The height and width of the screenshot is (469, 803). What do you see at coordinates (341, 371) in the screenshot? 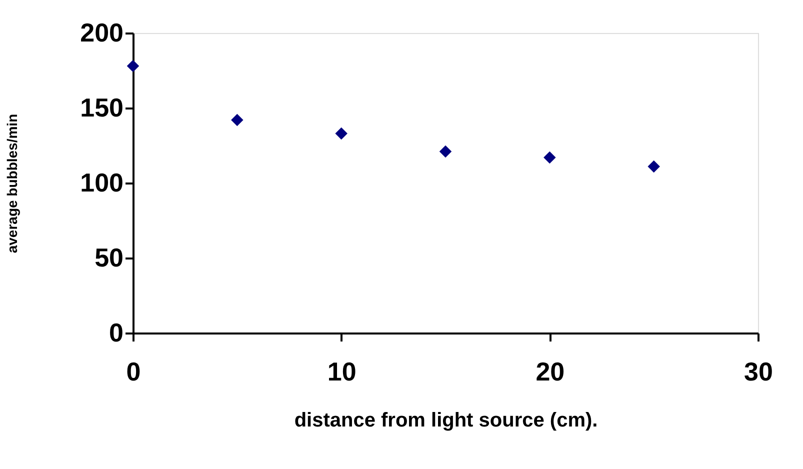
I see `x-tick-label: 10` at bounding box center [341, 371].